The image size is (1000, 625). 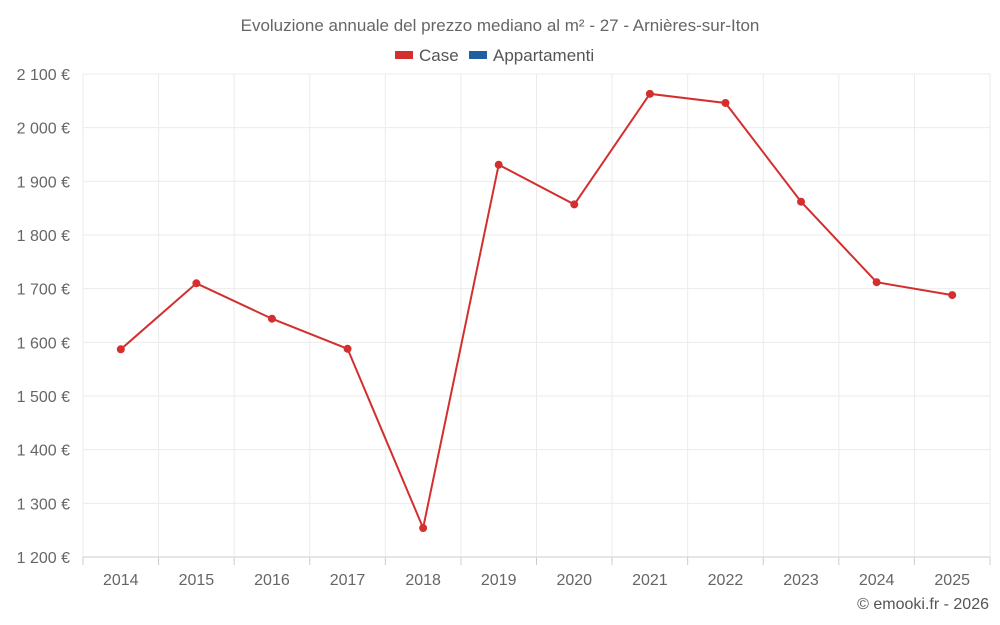 I want to click on legend-label-case: Case, so click(x=439, y=55).